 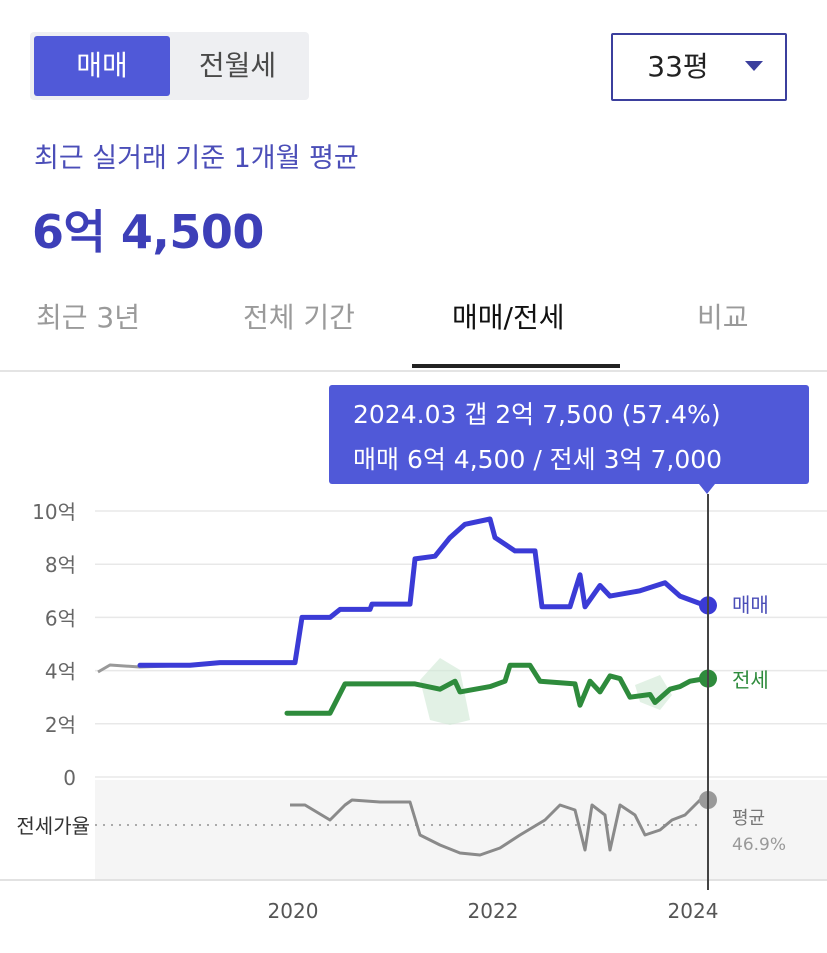 What do you see at coordinates (759, 845) in the screenshot?
I see `ratio-average-value: 46.9%` at bounding box center [759, 845].